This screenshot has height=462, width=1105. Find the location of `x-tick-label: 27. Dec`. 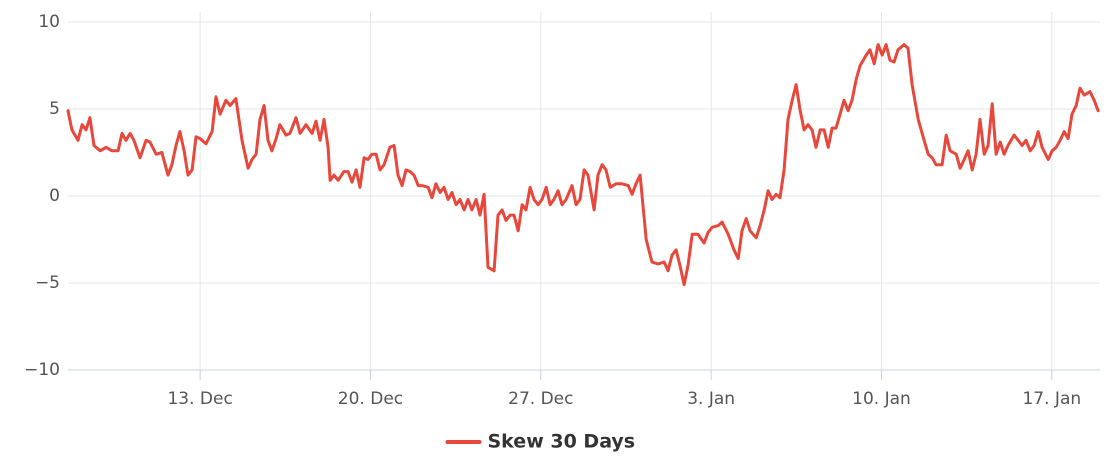

x-tick-label: 27. Dec is located at coordinates (540, 399).